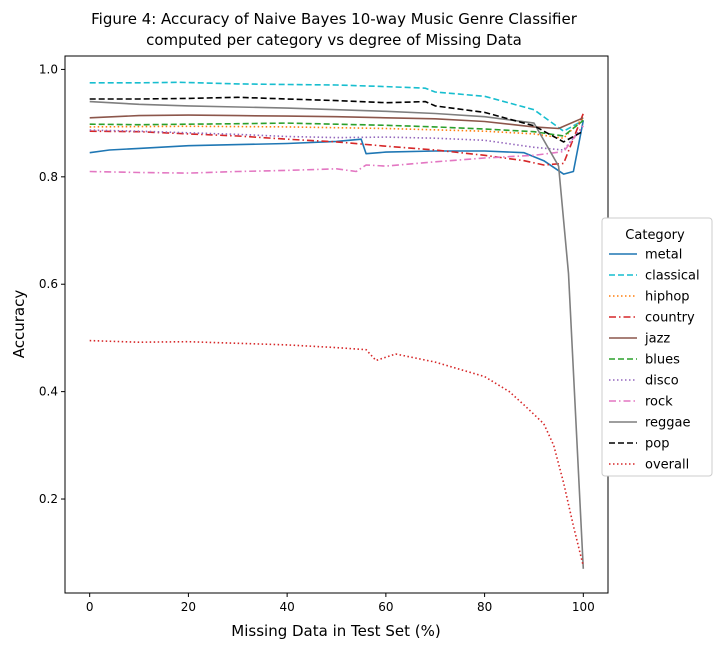 The width and height of the screenshot is (719, 649). Describe the element at coordinates (667, 465) in the screenshot. I see `legend-label-overall: overall` at that location.